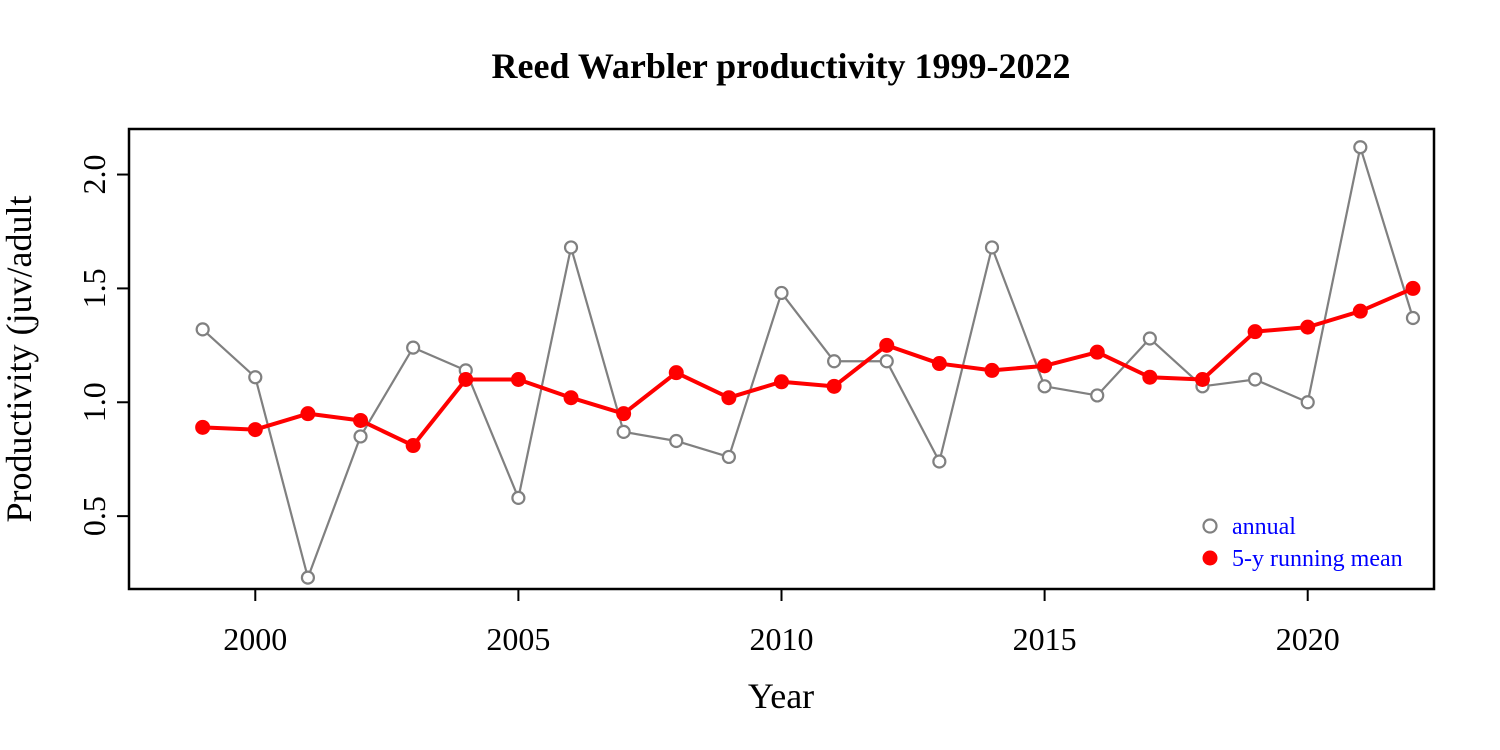  What do you see at coordinates (1210, 526) in the screenshot?
I see `legend-annual-marker` at bounding box center [1210, 526].